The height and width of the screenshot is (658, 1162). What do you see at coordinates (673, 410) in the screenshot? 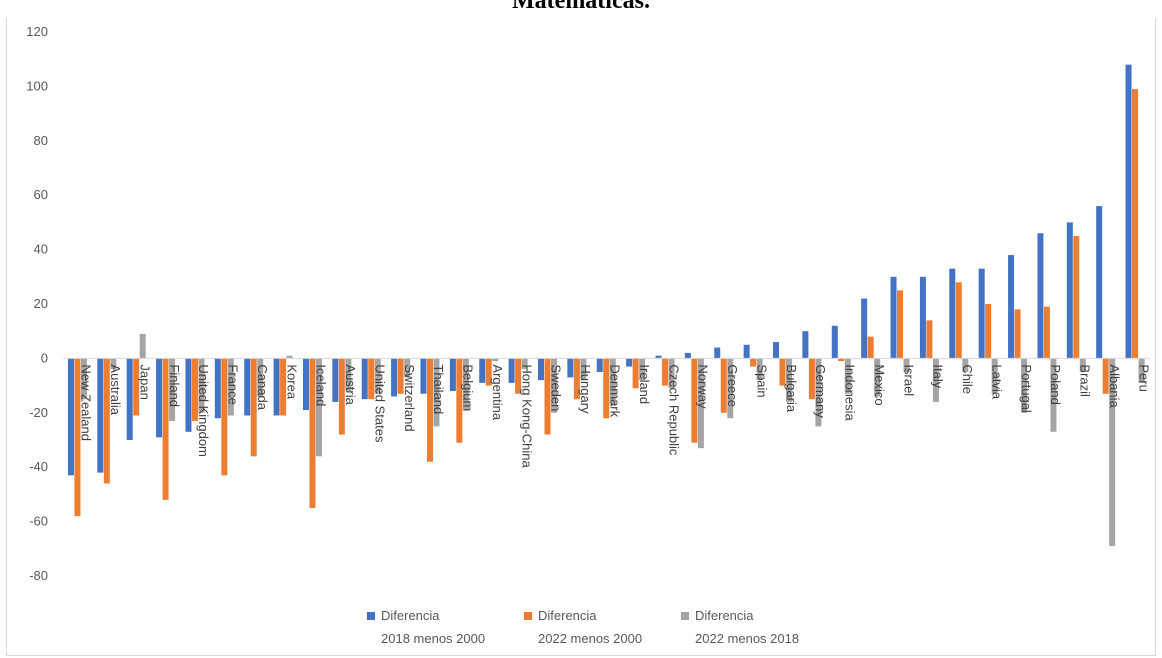
I see `category-label: Czech Republic` at bounding box center [673, 410].